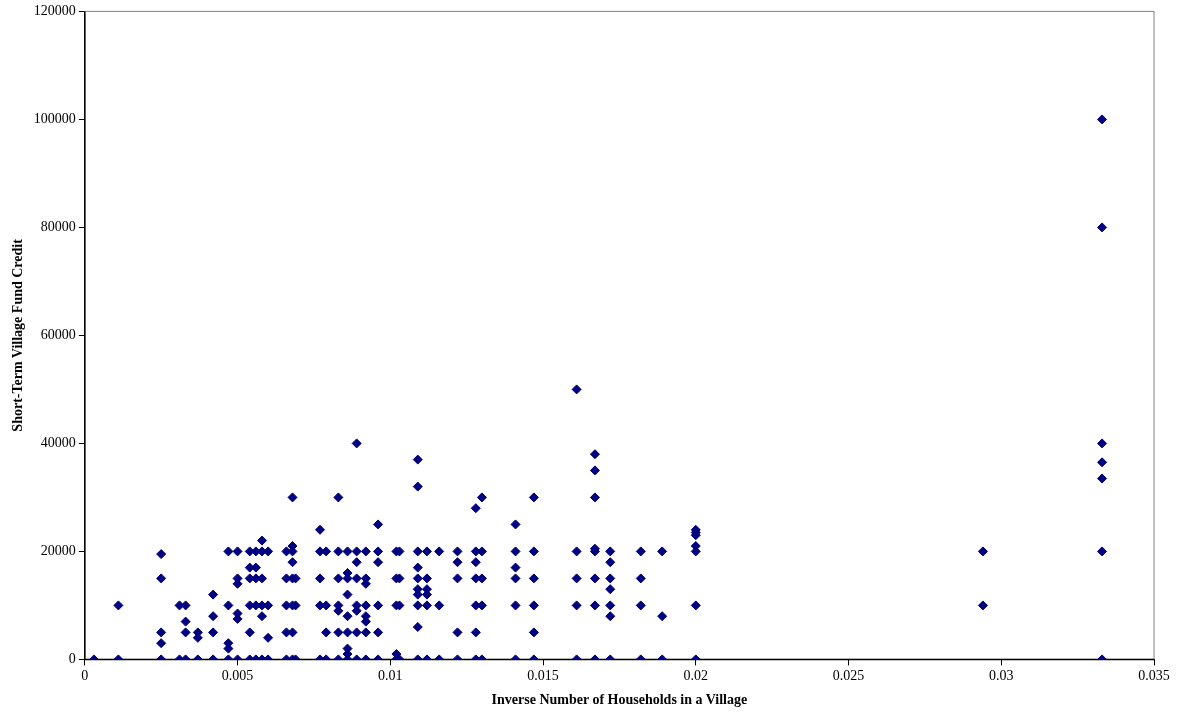  I want to click on x-tick-label: 0.02, so click(696, 676).